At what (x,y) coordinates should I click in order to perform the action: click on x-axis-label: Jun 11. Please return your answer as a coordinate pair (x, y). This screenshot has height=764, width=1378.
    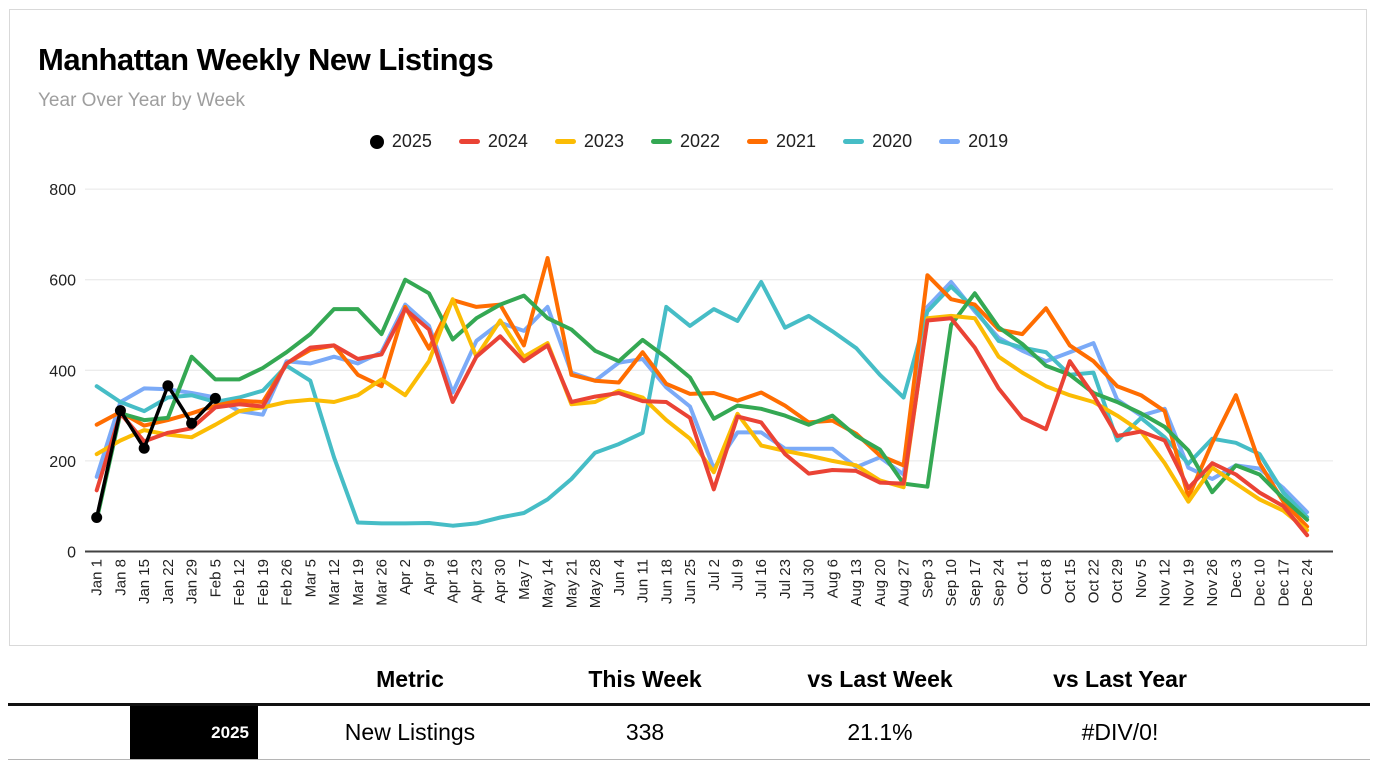
    Looking at the image, I should click on (643, 581).